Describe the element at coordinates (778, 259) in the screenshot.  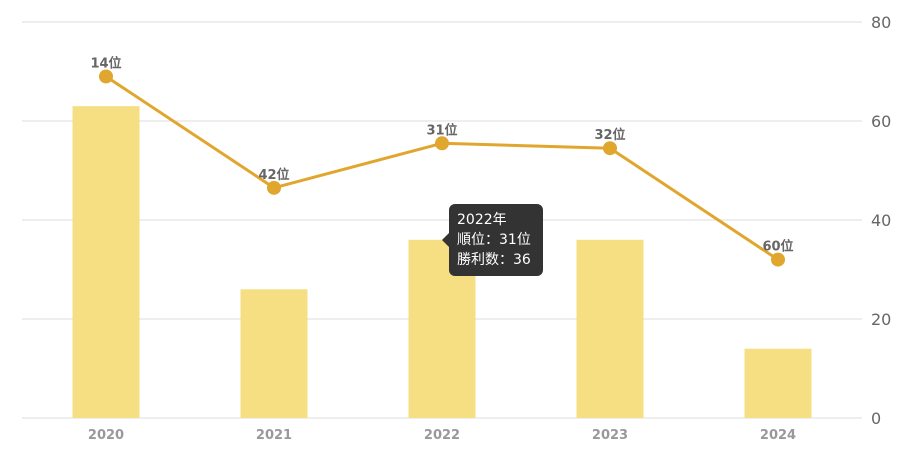
I see `rank-point-2024` at that location.